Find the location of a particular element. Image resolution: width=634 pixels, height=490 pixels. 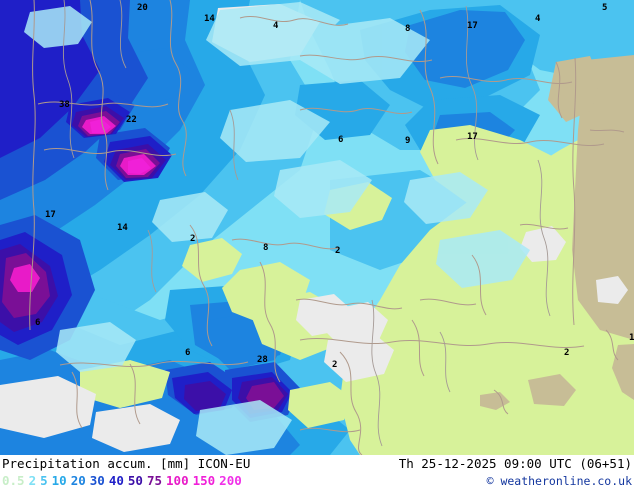

station-label: 9 is located at coordinates (408, 141).